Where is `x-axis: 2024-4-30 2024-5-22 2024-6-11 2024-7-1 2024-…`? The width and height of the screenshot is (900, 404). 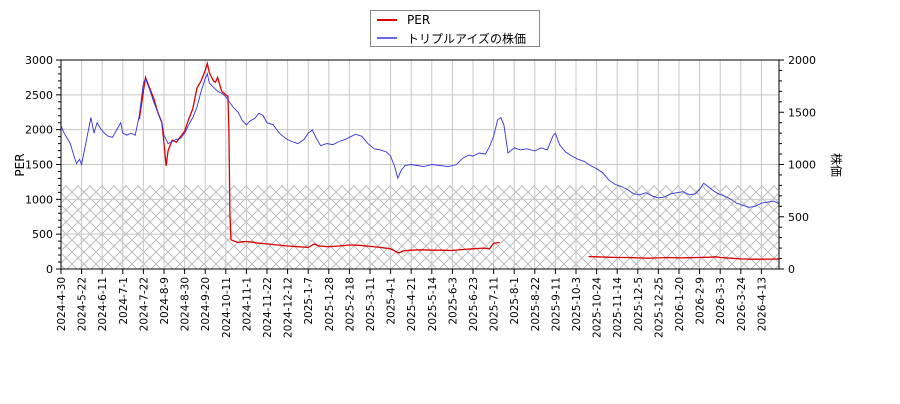
x-axis: 2024-4-30 2024-5-22 2024-6-11 2024-7-1 2024-… is located at coordinates (412, 303).